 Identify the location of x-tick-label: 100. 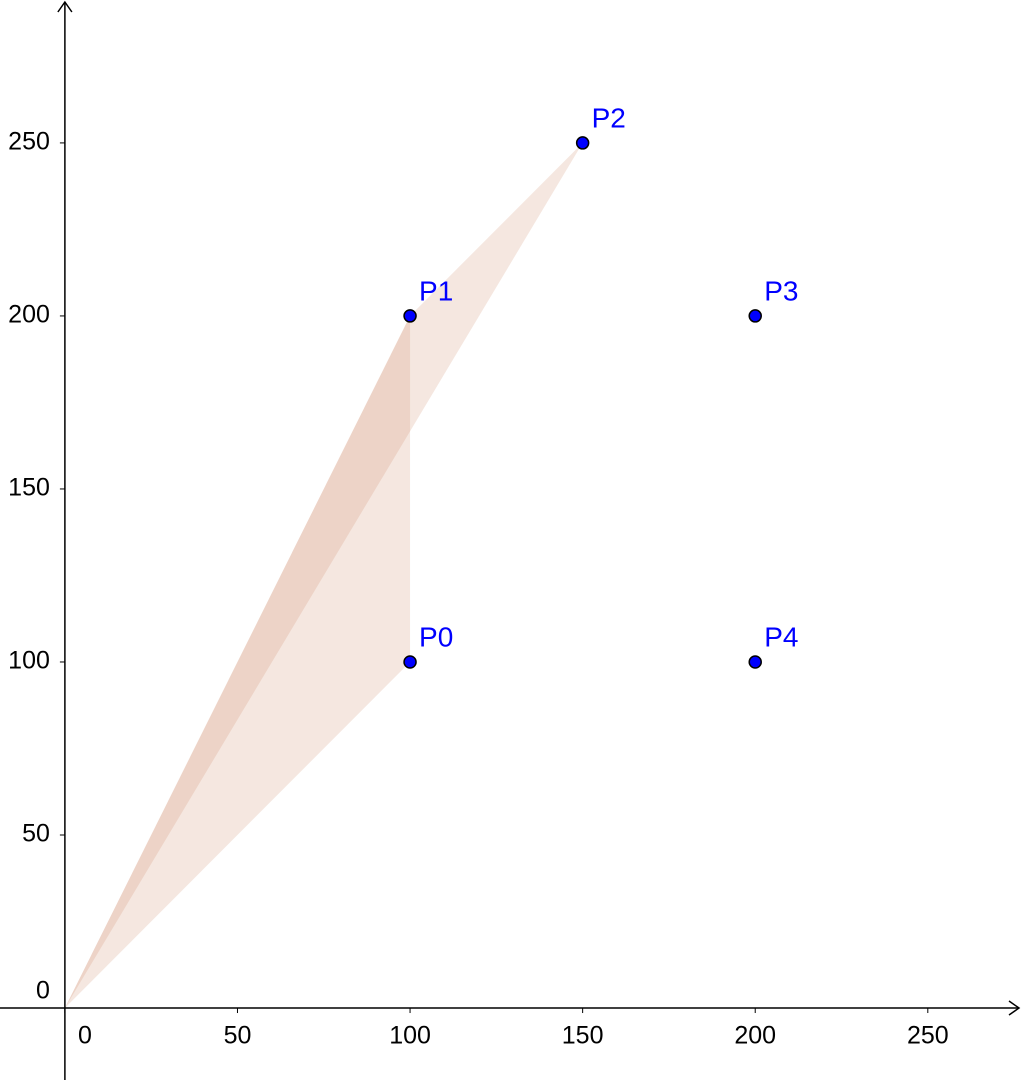
(410, 1036).